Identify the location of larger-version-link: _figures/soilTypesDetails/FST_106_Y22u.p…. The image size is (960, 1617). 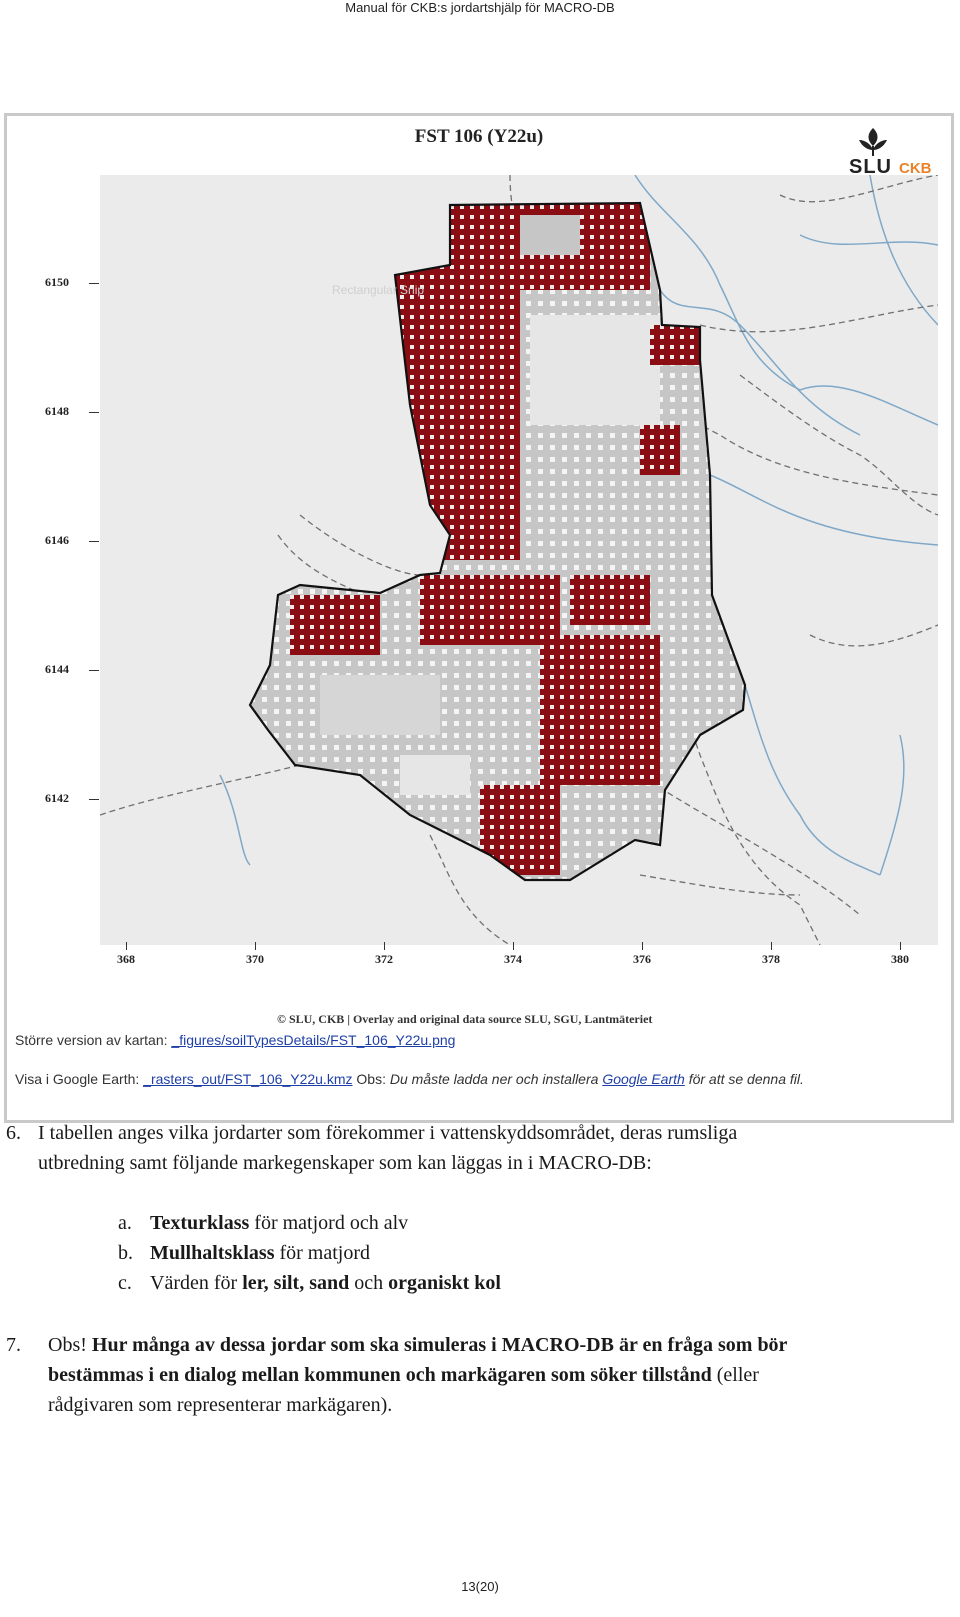
(313, 1040).